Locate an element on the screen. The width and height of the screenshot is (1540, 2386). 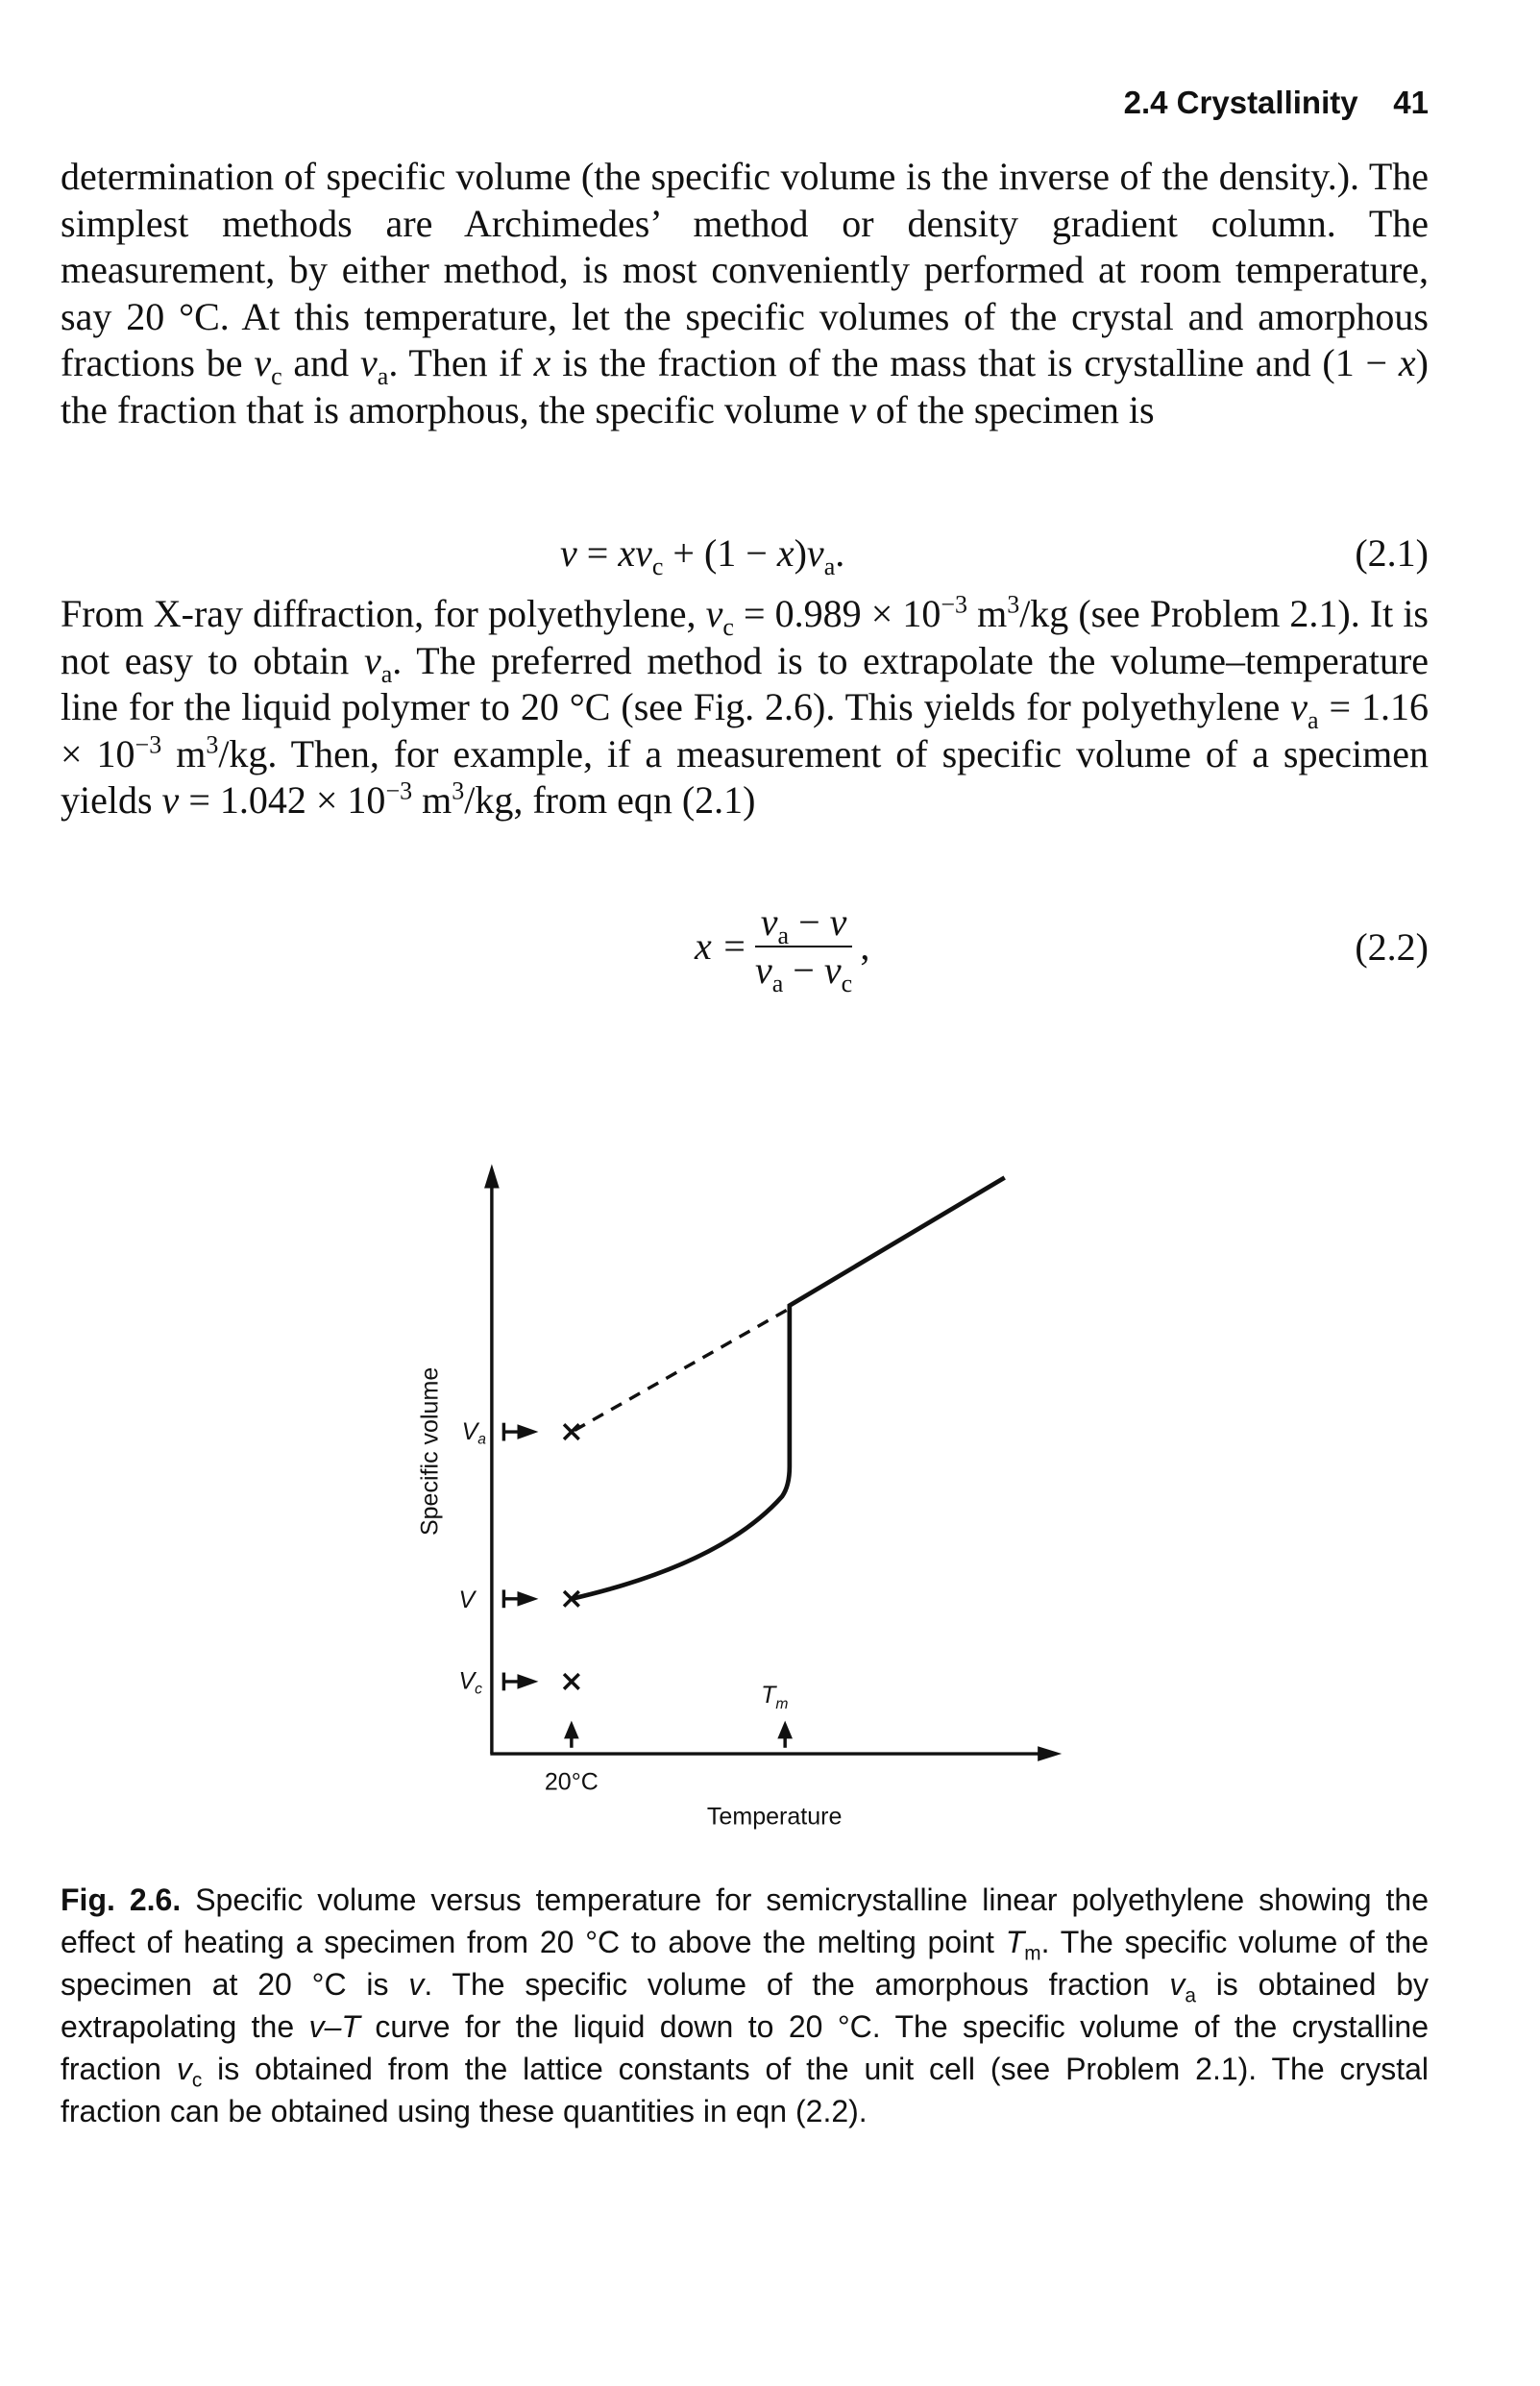
x-mark-label: 20°C is located at coordinates (572, 1782).